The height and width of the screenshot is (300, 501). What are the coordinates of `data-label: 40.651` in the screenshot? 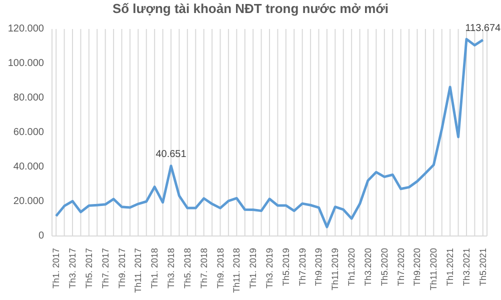 It's located at (171, 154).